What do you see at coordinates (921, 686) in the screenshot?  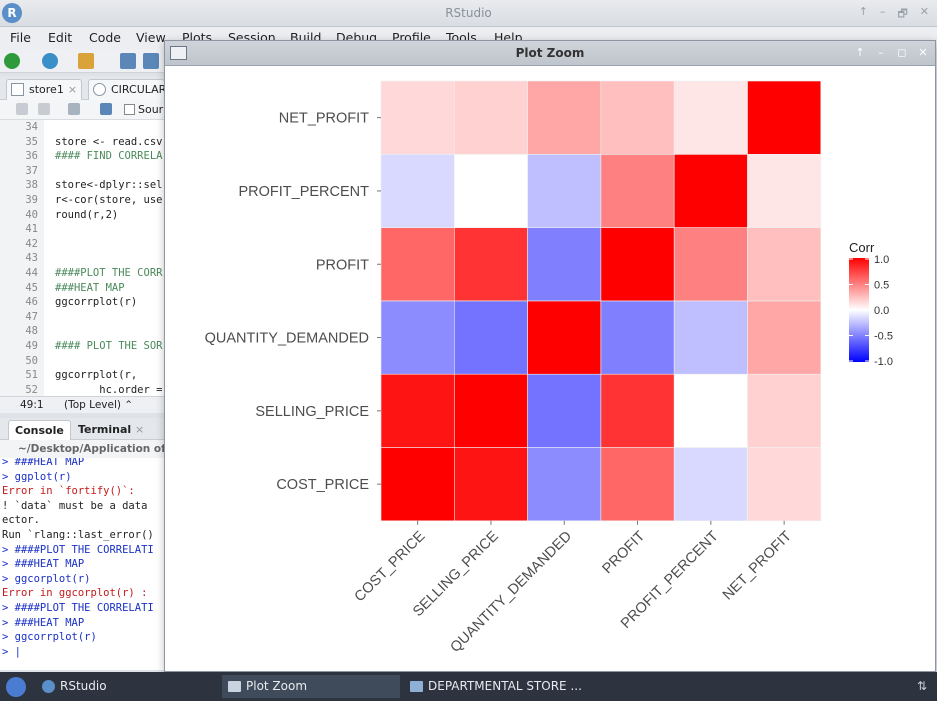 I see `network-tray-icon: ⇅` at bounding box center [921, 686].